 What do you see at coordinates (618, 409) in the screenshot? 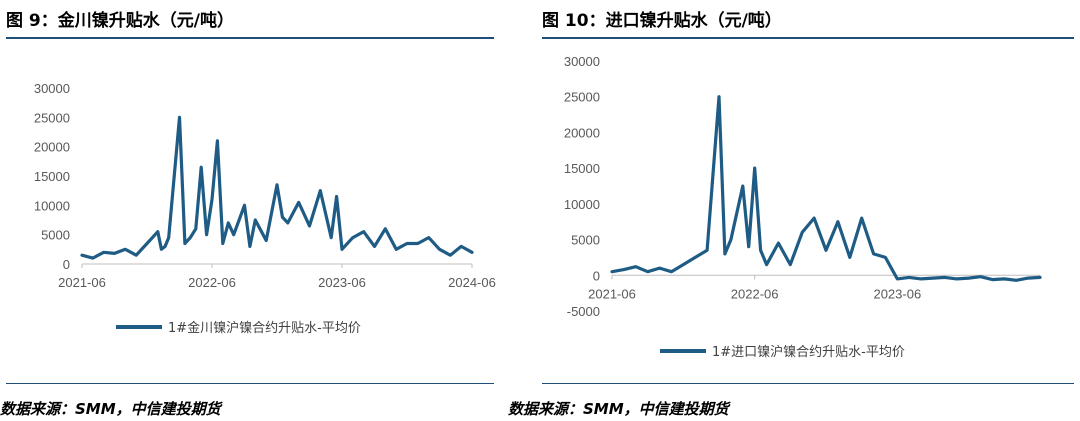
I see `chart-10-source: 数据来源：SMM，中信建投期货` at bounding box center [618, 409].